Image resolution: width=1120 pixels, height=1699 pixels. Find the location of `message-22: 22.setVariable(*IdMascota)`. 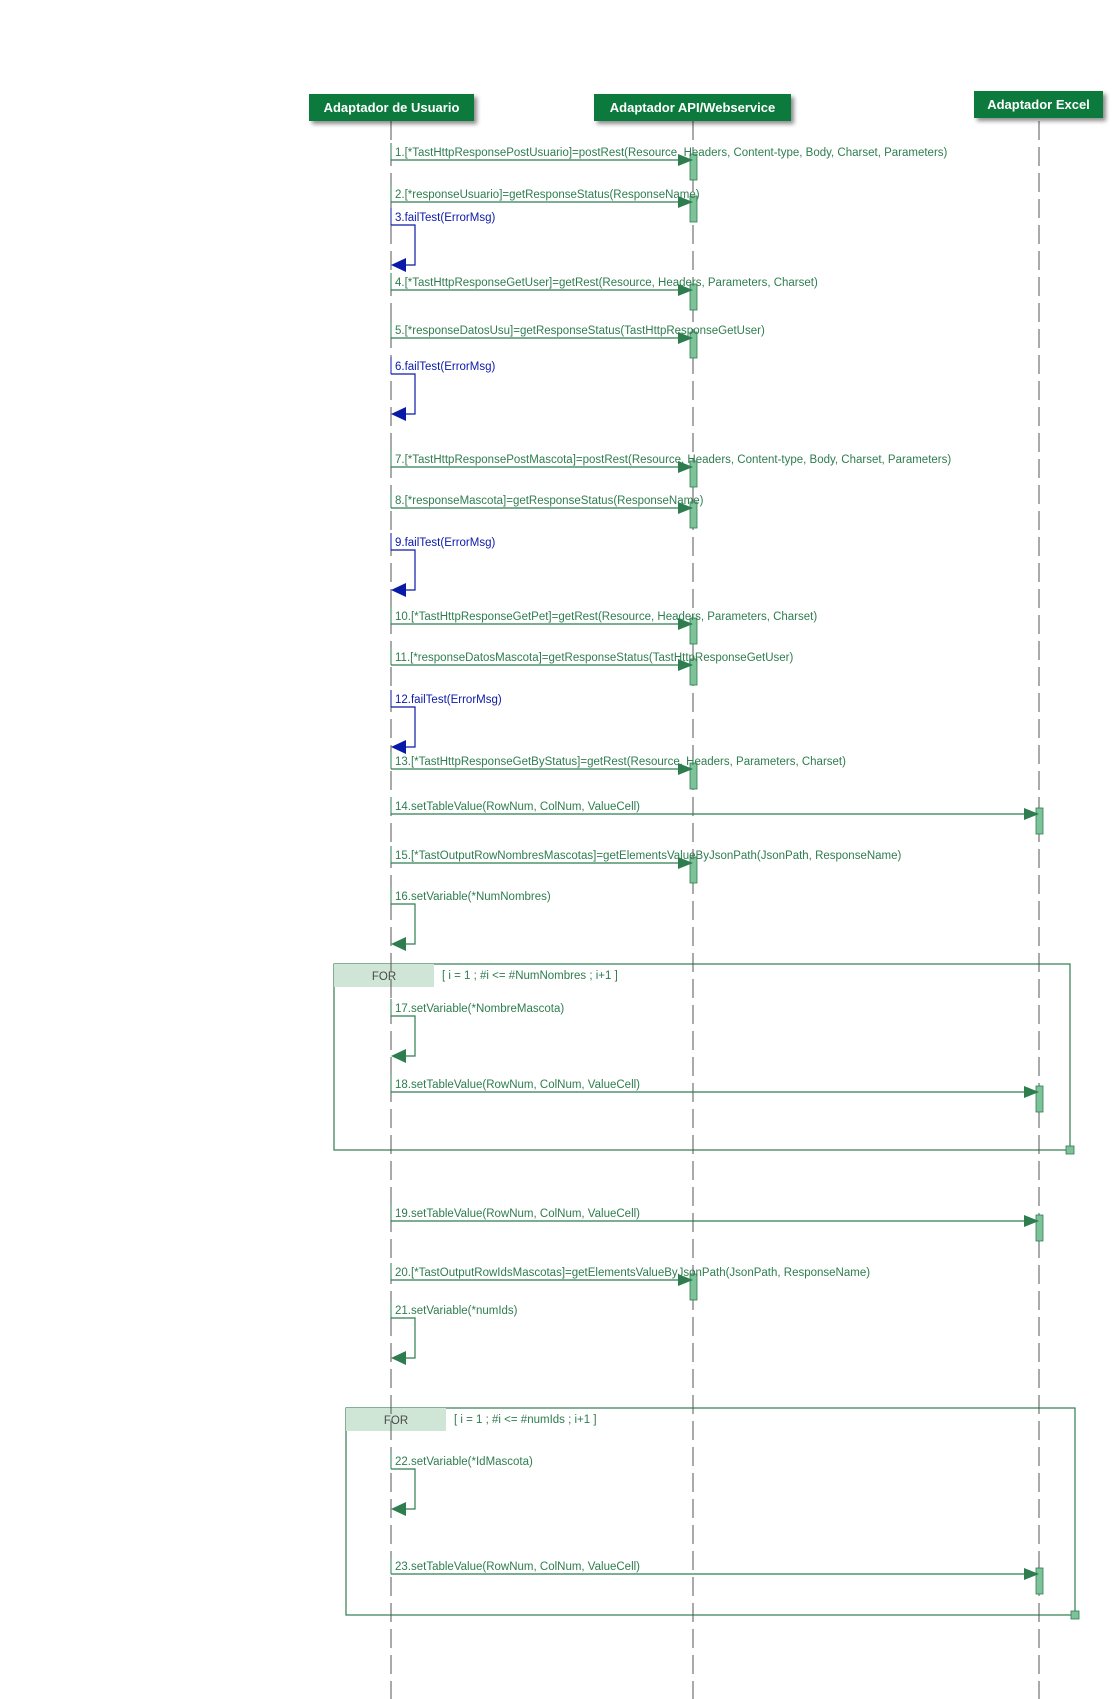

message-22: 22.setVariable(*IdMascota) is located at coordinates (461, 1484).